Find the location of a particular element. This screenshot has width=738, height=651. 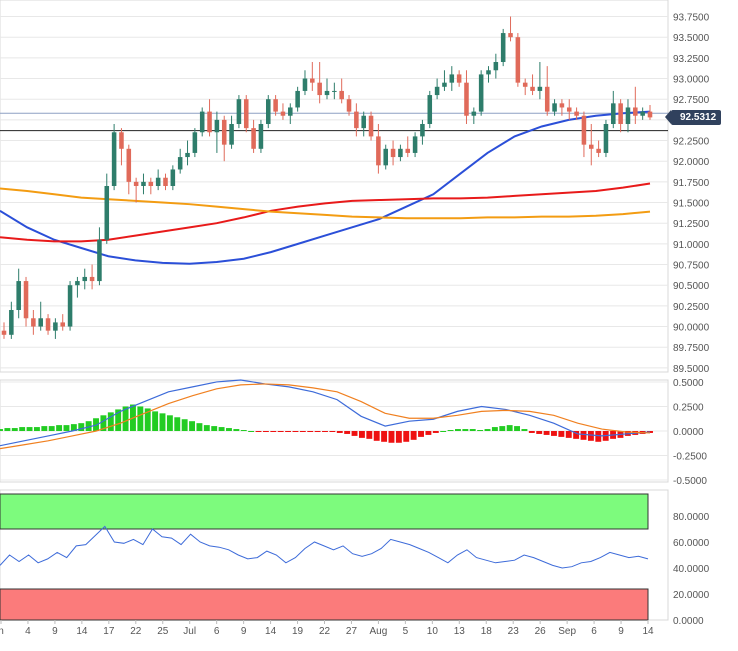

x-axis-tick: 17 is located at coordinates (109, 631).